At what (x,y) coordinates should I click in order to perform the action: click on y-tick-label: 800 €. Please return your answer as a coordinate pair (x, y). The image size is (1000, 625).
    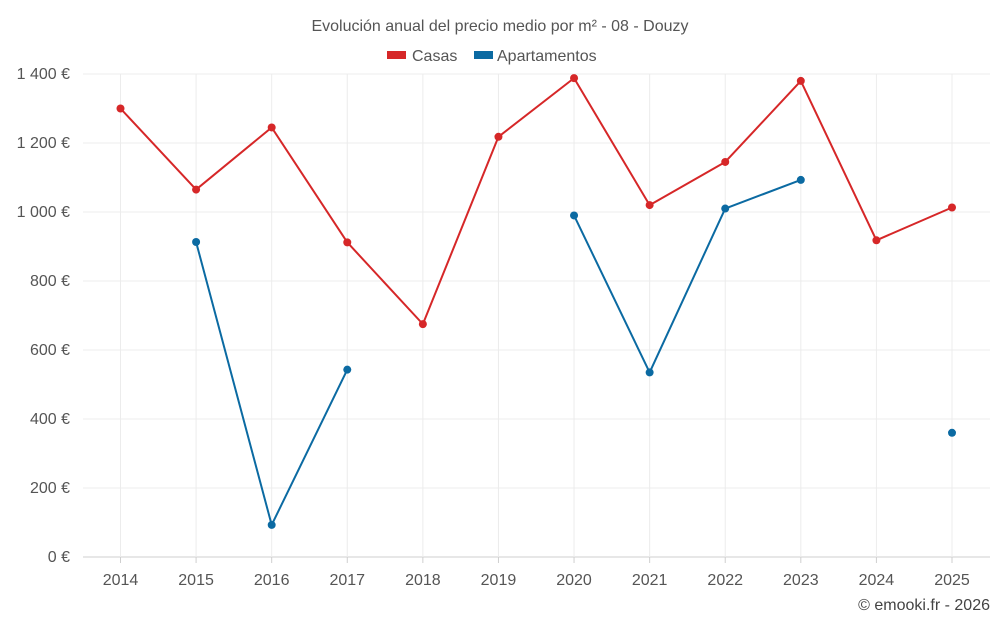
    Looking at the image, I should click on (50, 281).